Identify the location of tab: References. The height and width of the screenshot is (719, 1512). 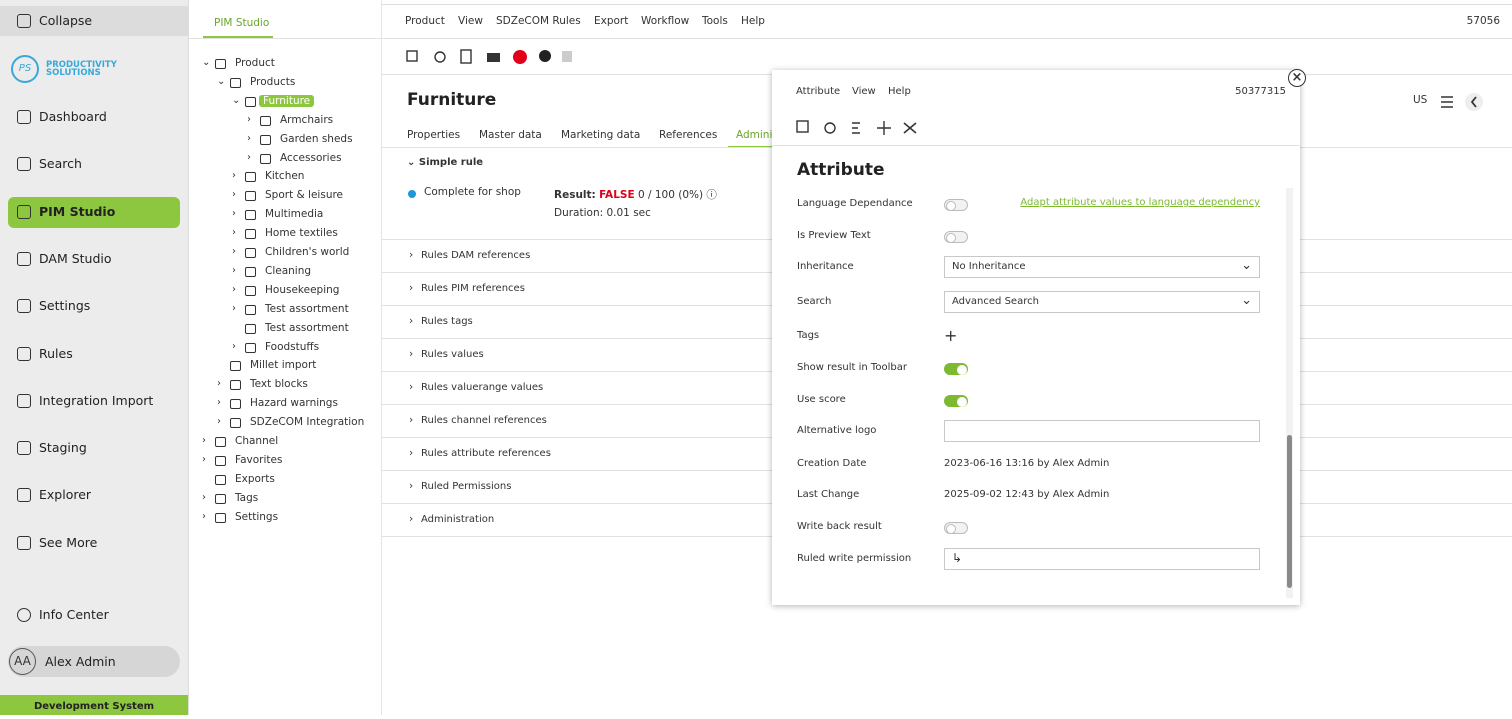
(688, 135).